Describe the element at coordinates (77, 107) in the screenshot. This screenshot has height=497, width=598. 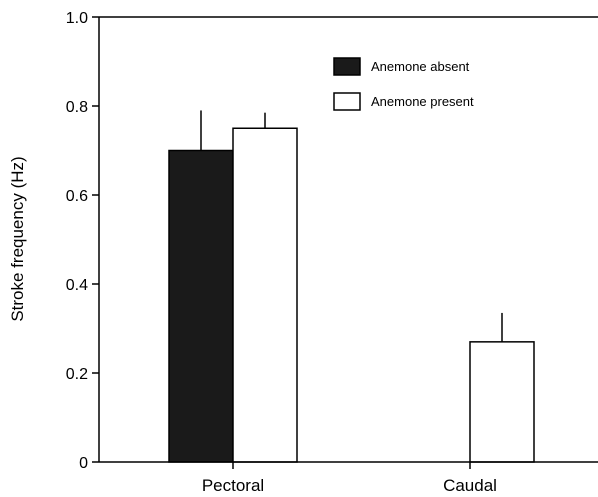
I see `y-tick-label-4: 0.8` at that location.